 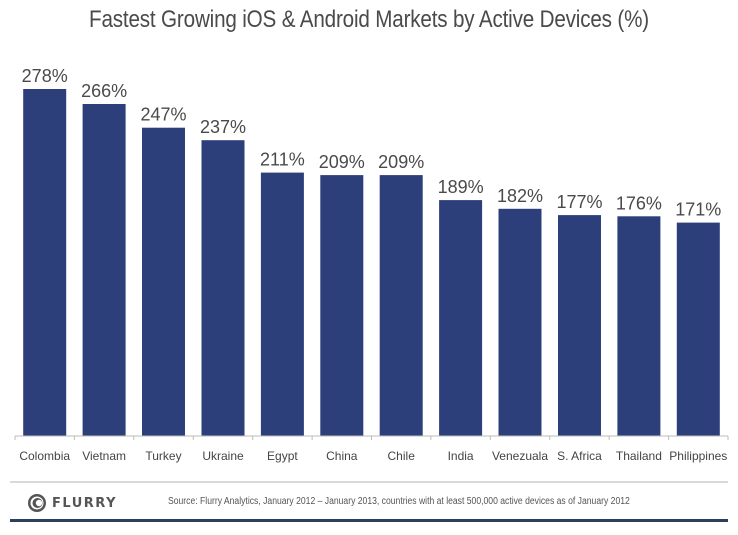 What do you see at coordinates (342, 305) in the screenshot?
I see `bar-china` at bounding box center [342, 305].